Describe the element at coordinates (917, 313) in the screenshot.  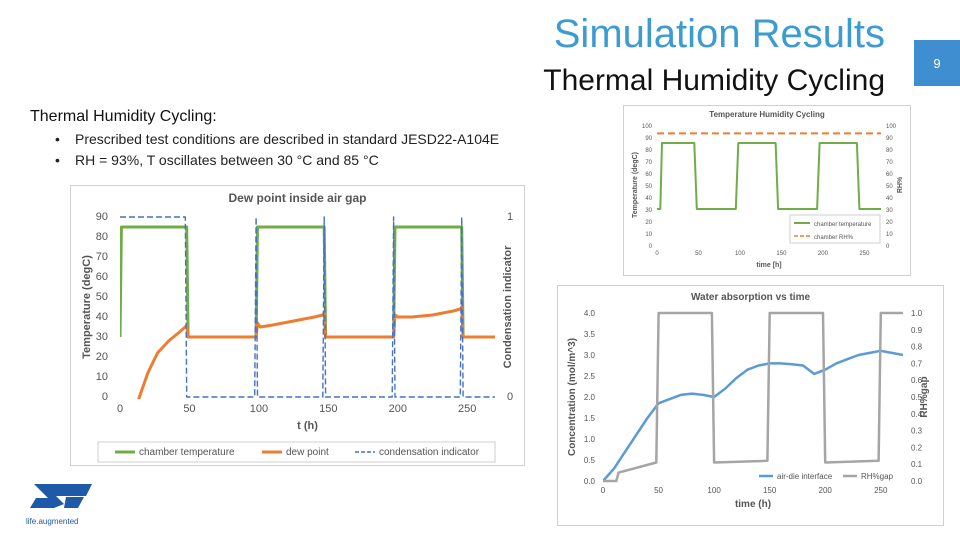
I see `y2-tick-label: 1.0` at that location.